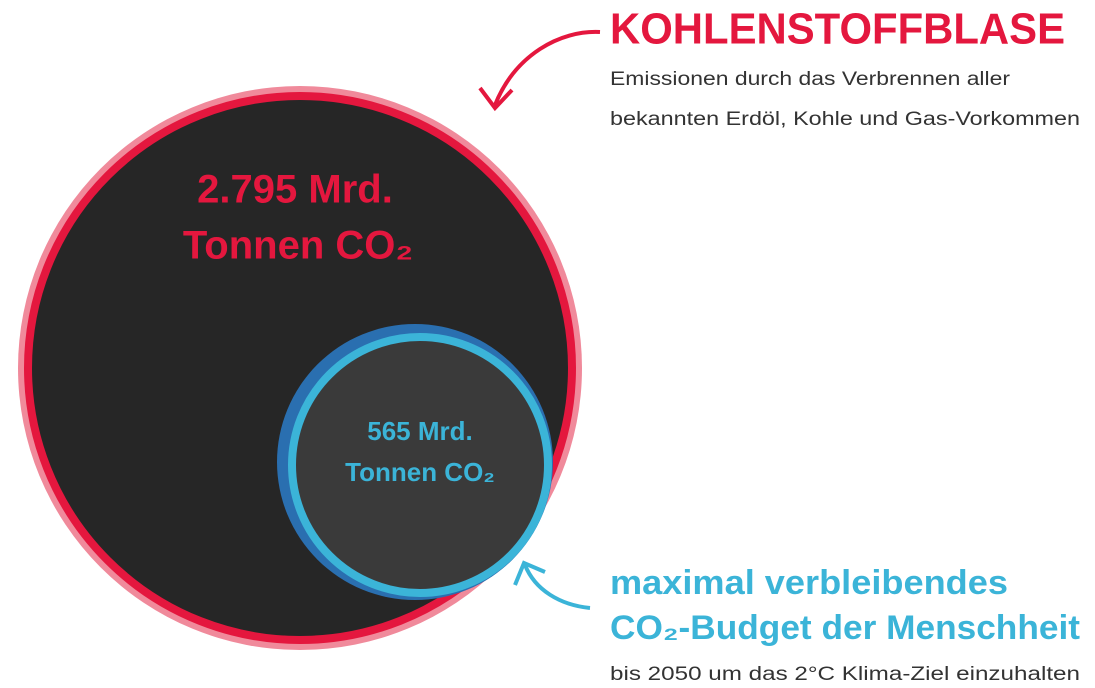 Image resolution: width=1095 pixels, height=688 pixels. I want to click on carbon-amount: 2.795 Mrd., so click(295, 190).